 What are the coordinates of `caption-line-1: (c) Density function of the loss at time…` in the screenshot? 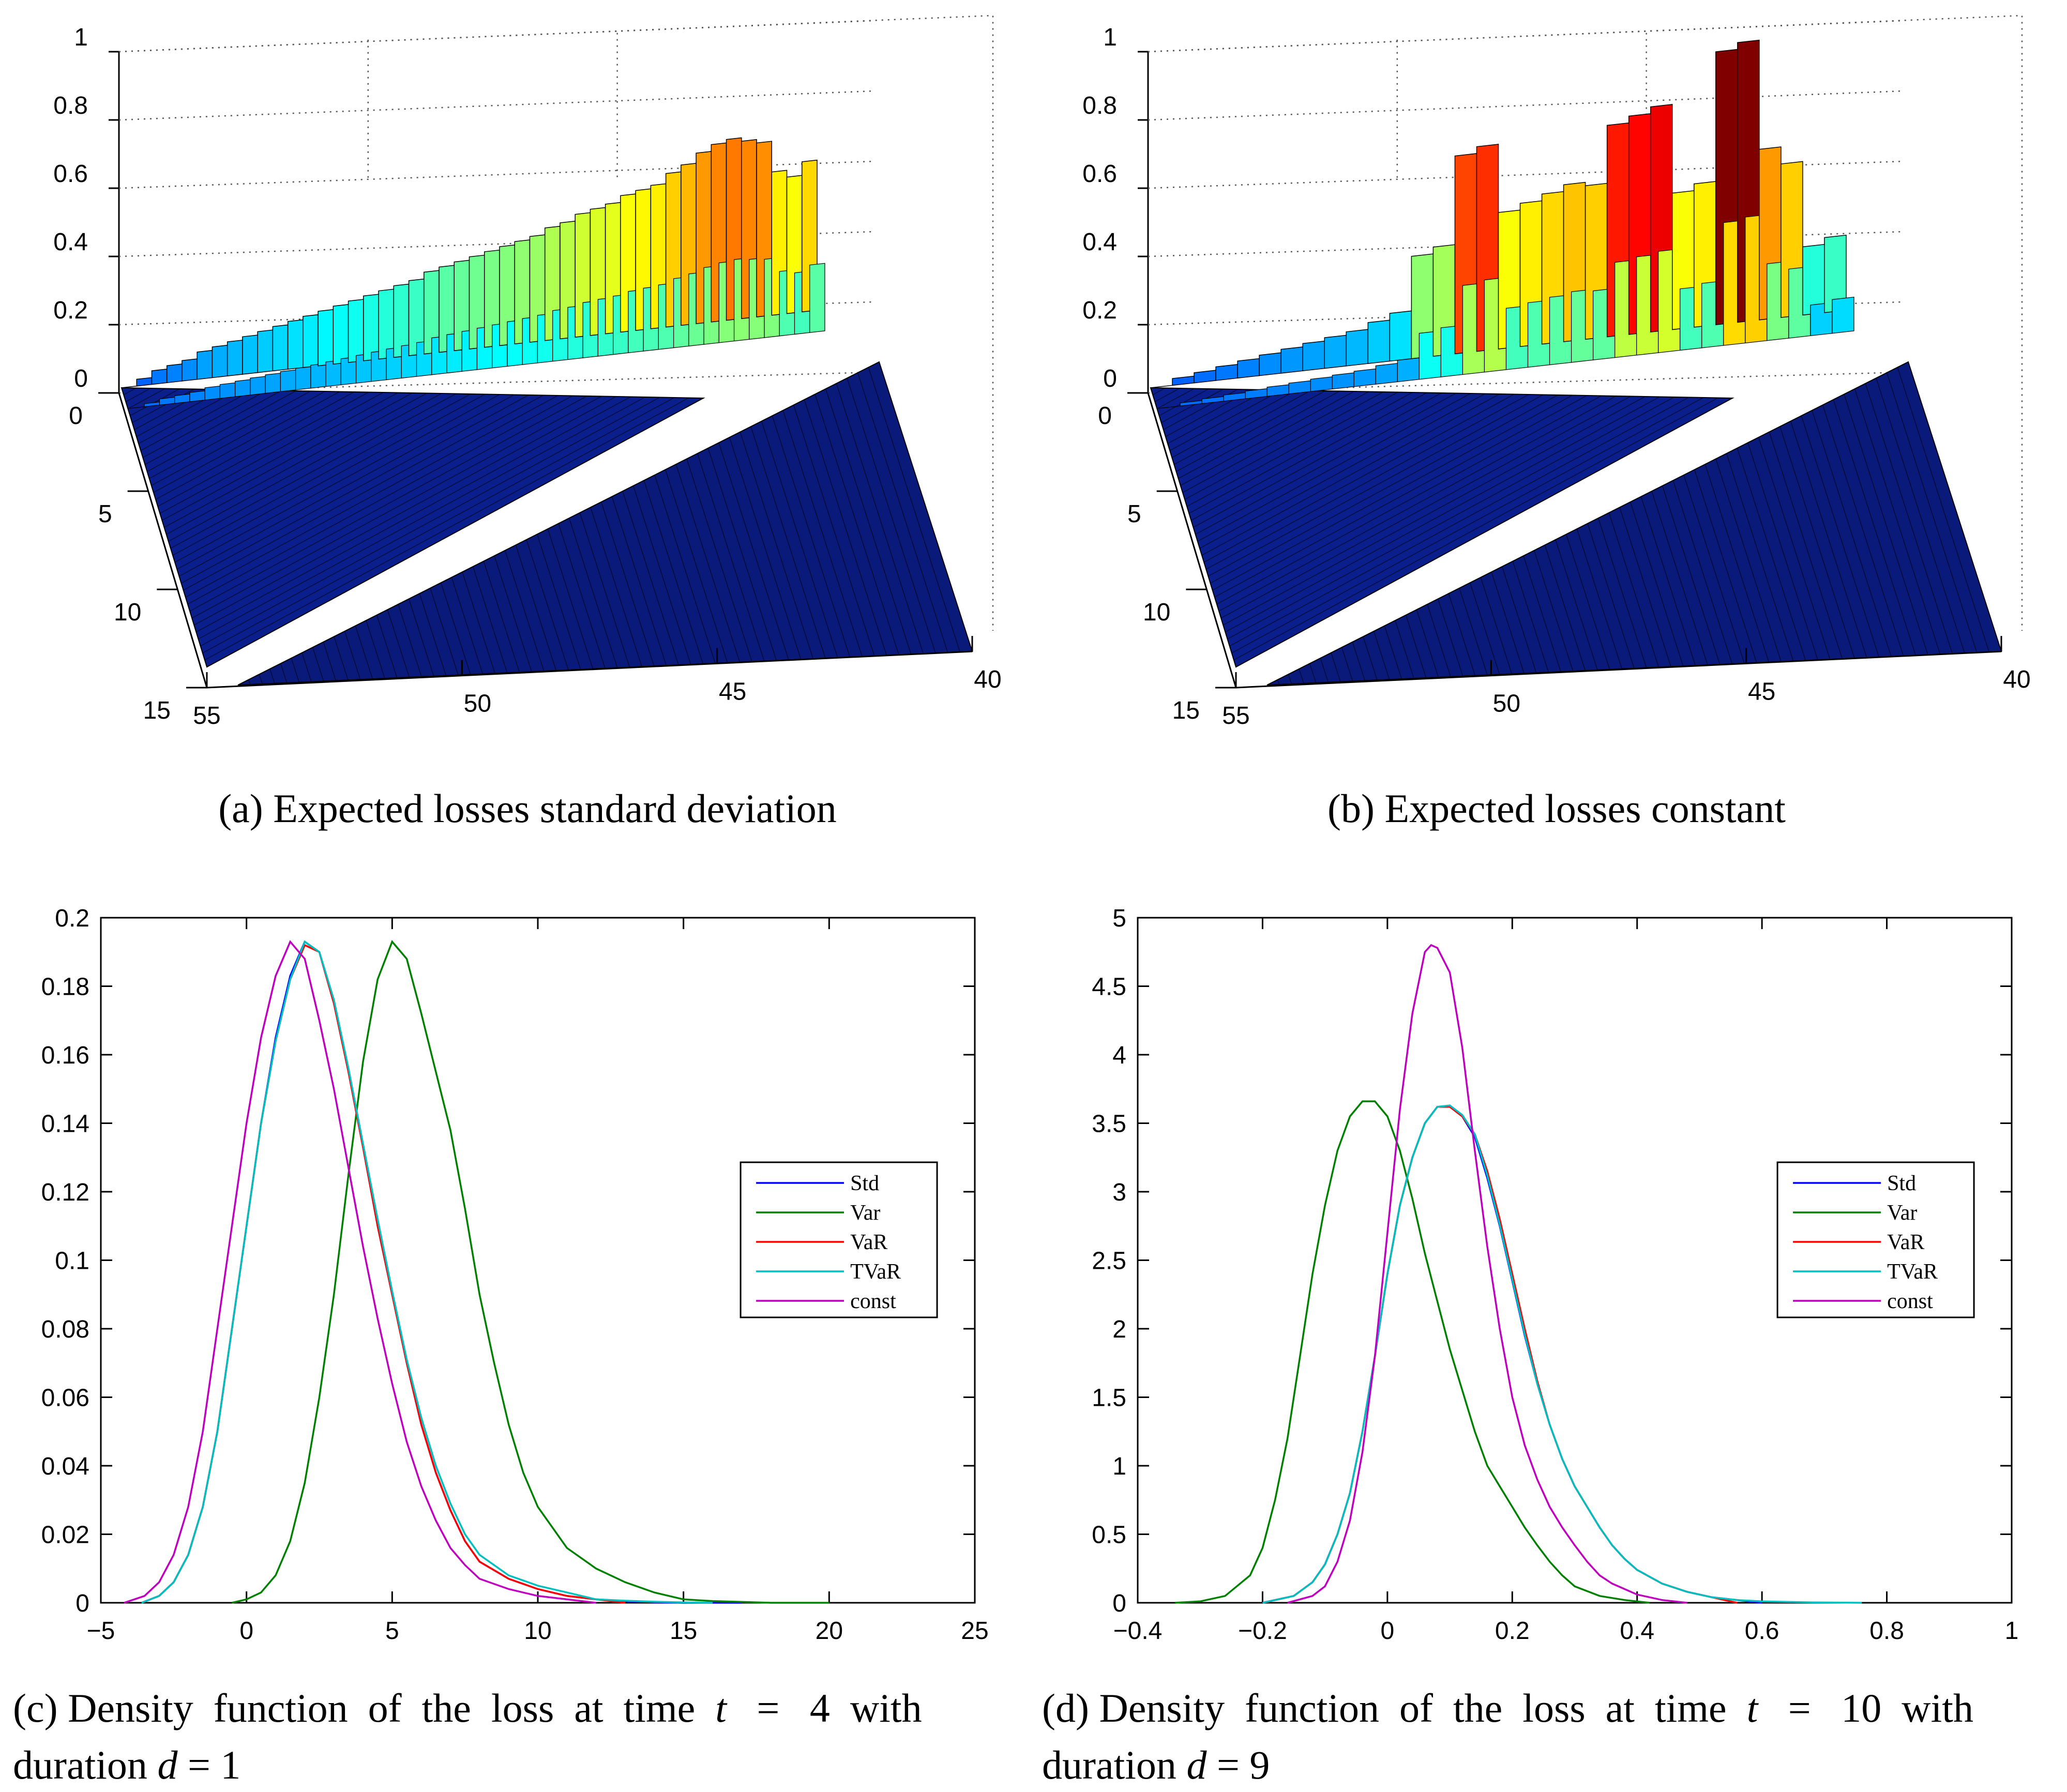 It's located at (467, 1707).